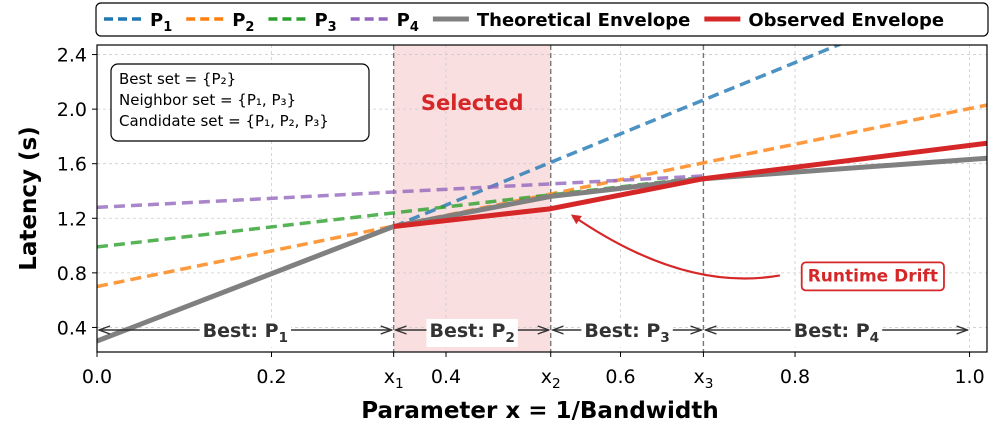 This screenshot has height=435, width=996. I want to click on legend-label: P2, so click(243, 22).